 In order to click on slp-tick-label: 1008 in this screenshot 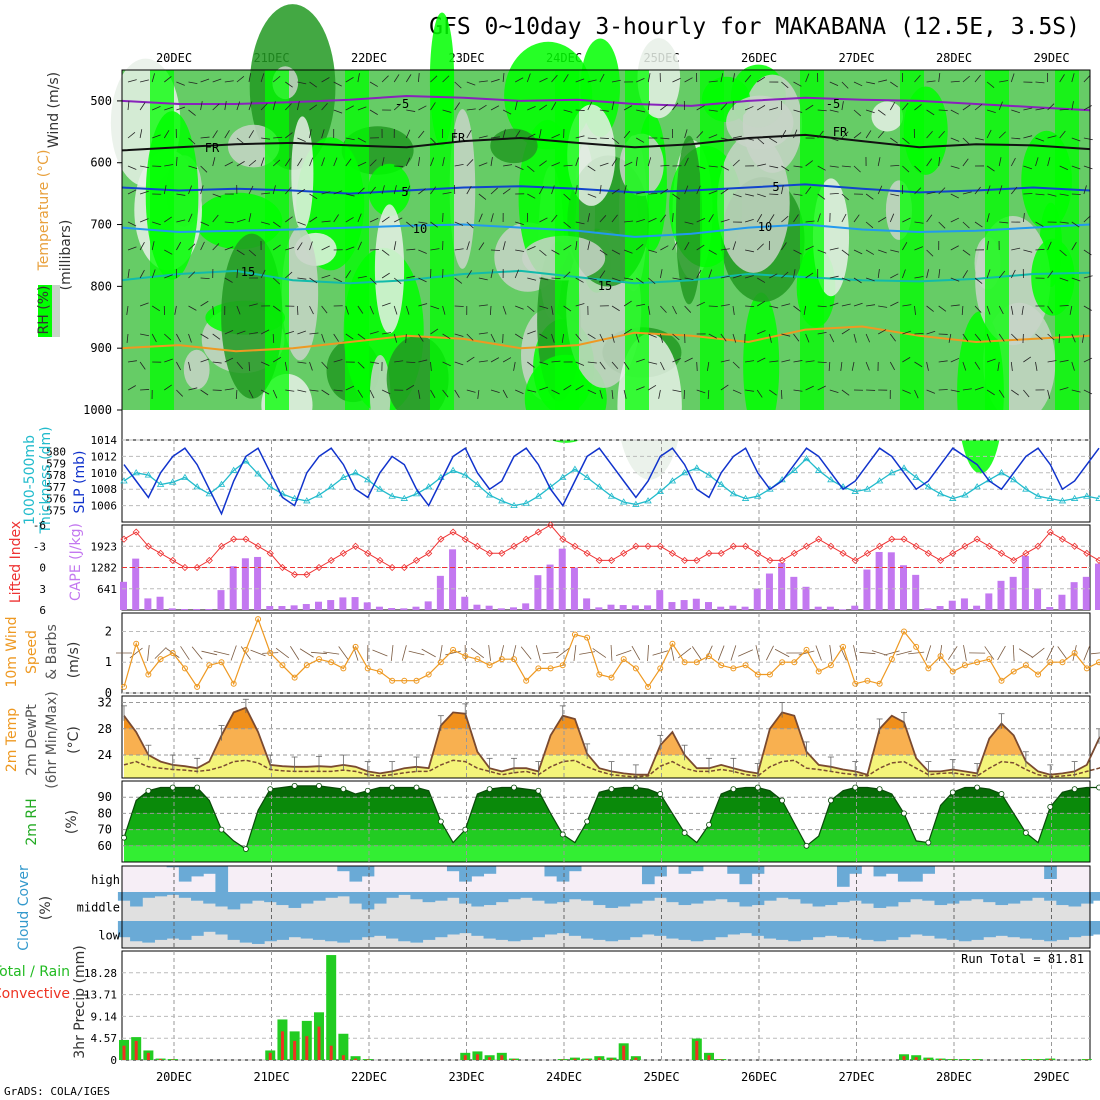, I will do `click(104, 489)`.